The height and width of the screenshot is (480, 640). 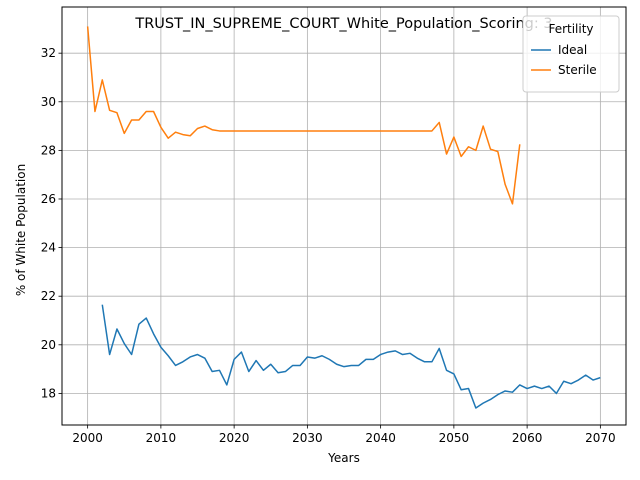 I want to click on y-tick-label: 18, so click(x=48, y=393).